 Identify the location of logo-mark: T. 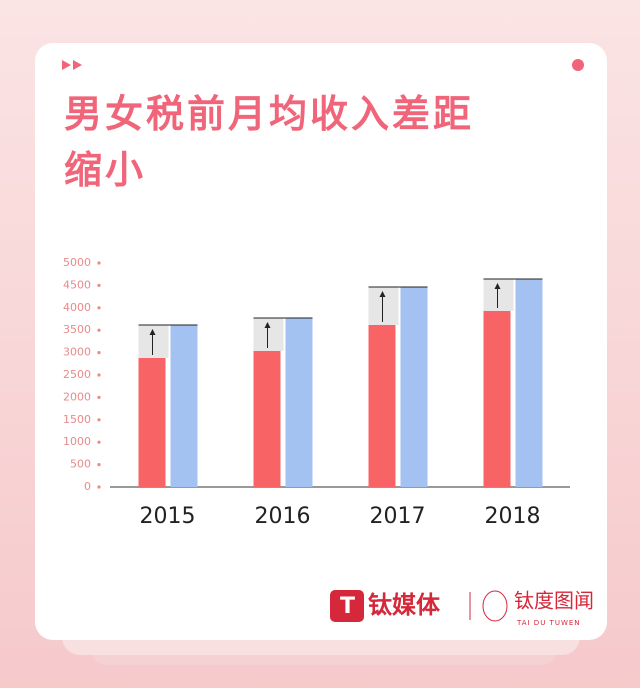
(347, 606).